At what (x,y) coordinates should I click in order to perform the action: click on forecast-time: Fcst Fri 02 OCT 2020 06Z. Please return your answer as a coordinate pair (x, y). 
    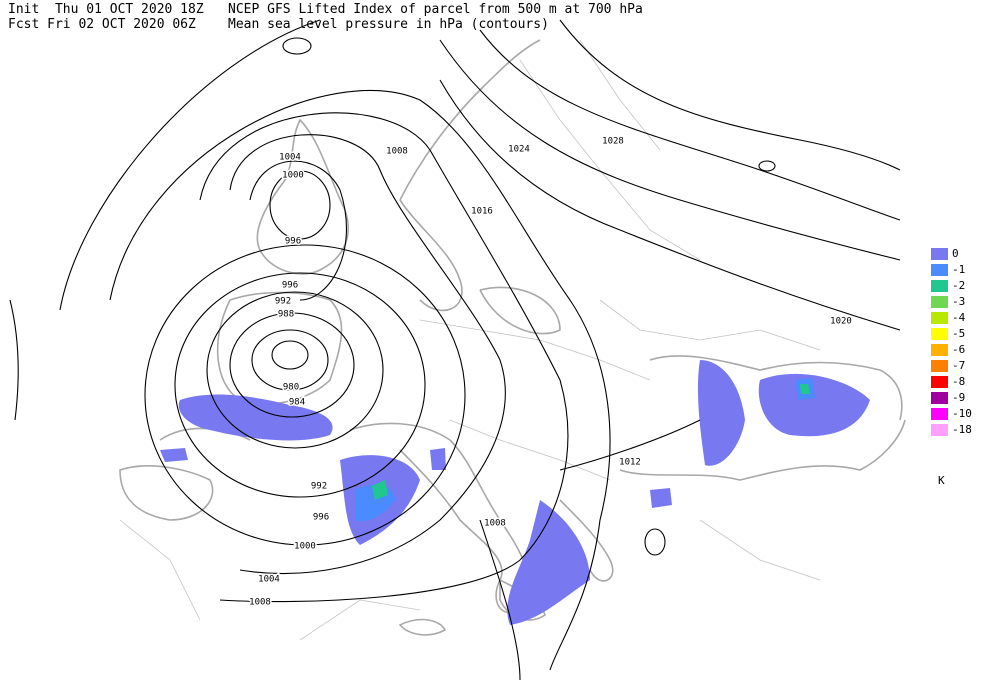
    Looking at the image, I should click on (102, 24).